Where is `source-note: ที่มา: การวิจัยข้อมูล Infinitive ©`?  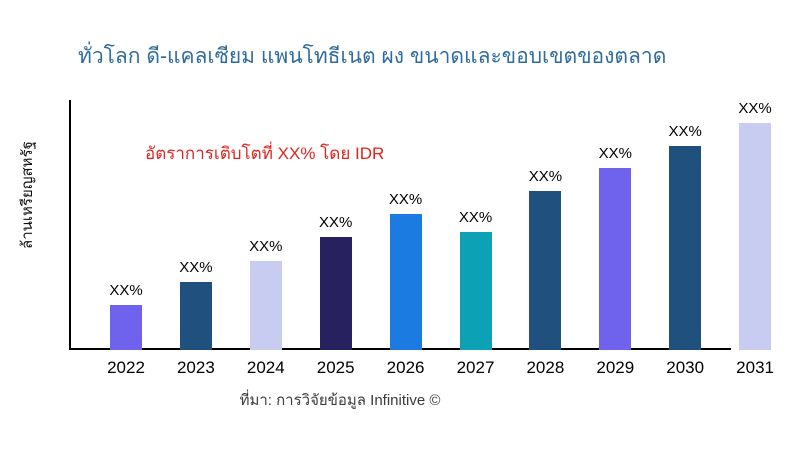 source-note: ที่มา: การวิจัยข้อมูล Infinitive © is located at coordinates (340, 400).